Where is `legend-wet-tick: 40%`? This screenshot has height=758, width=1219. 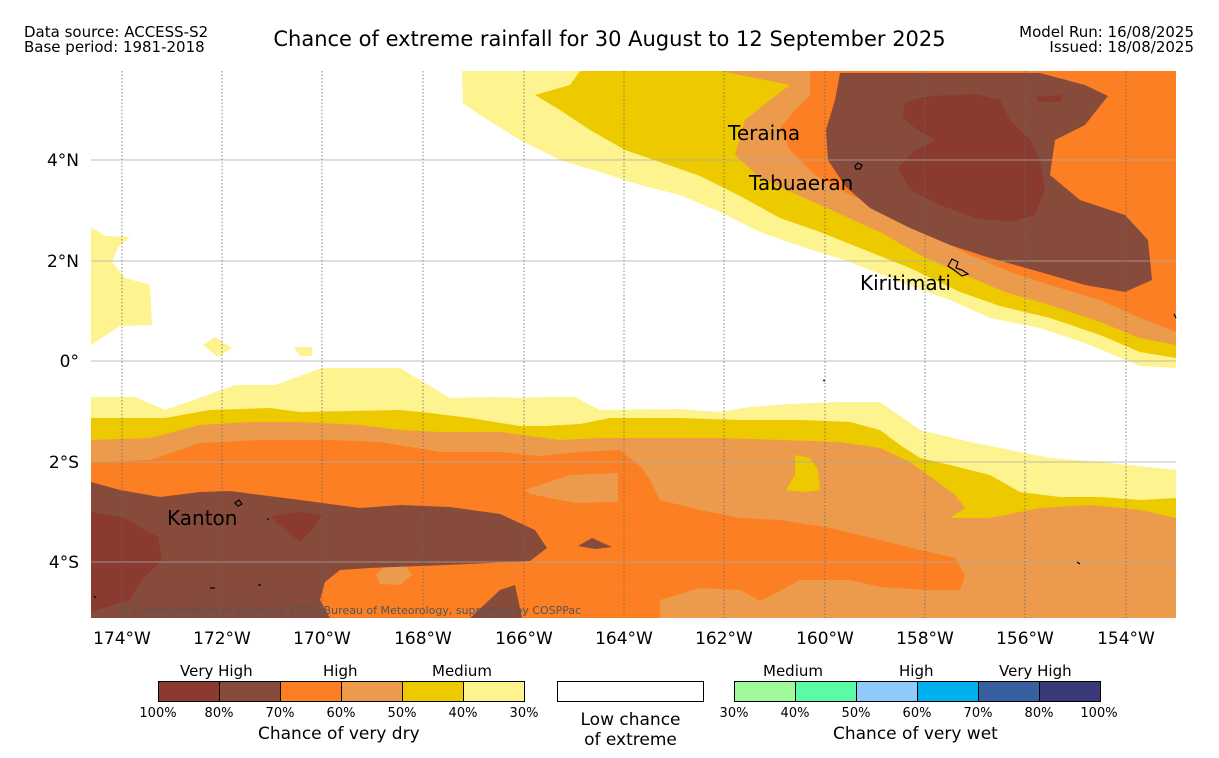 legend-wet-tick: 40% is located at coordinates (795, 713).